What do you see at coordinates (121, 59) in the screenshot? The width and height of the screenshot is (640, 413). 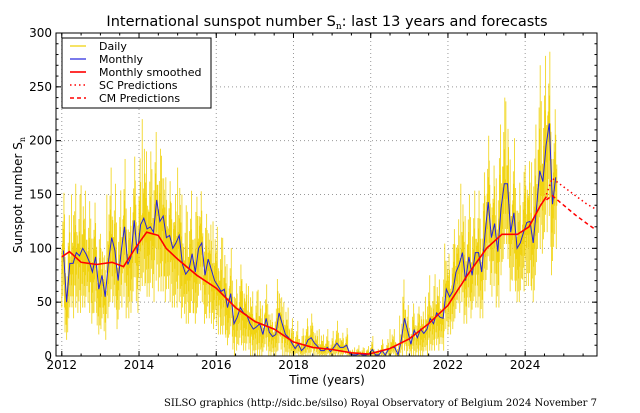 I see `legend-label-monthly: Monthly` at bounding box center [121, 59].